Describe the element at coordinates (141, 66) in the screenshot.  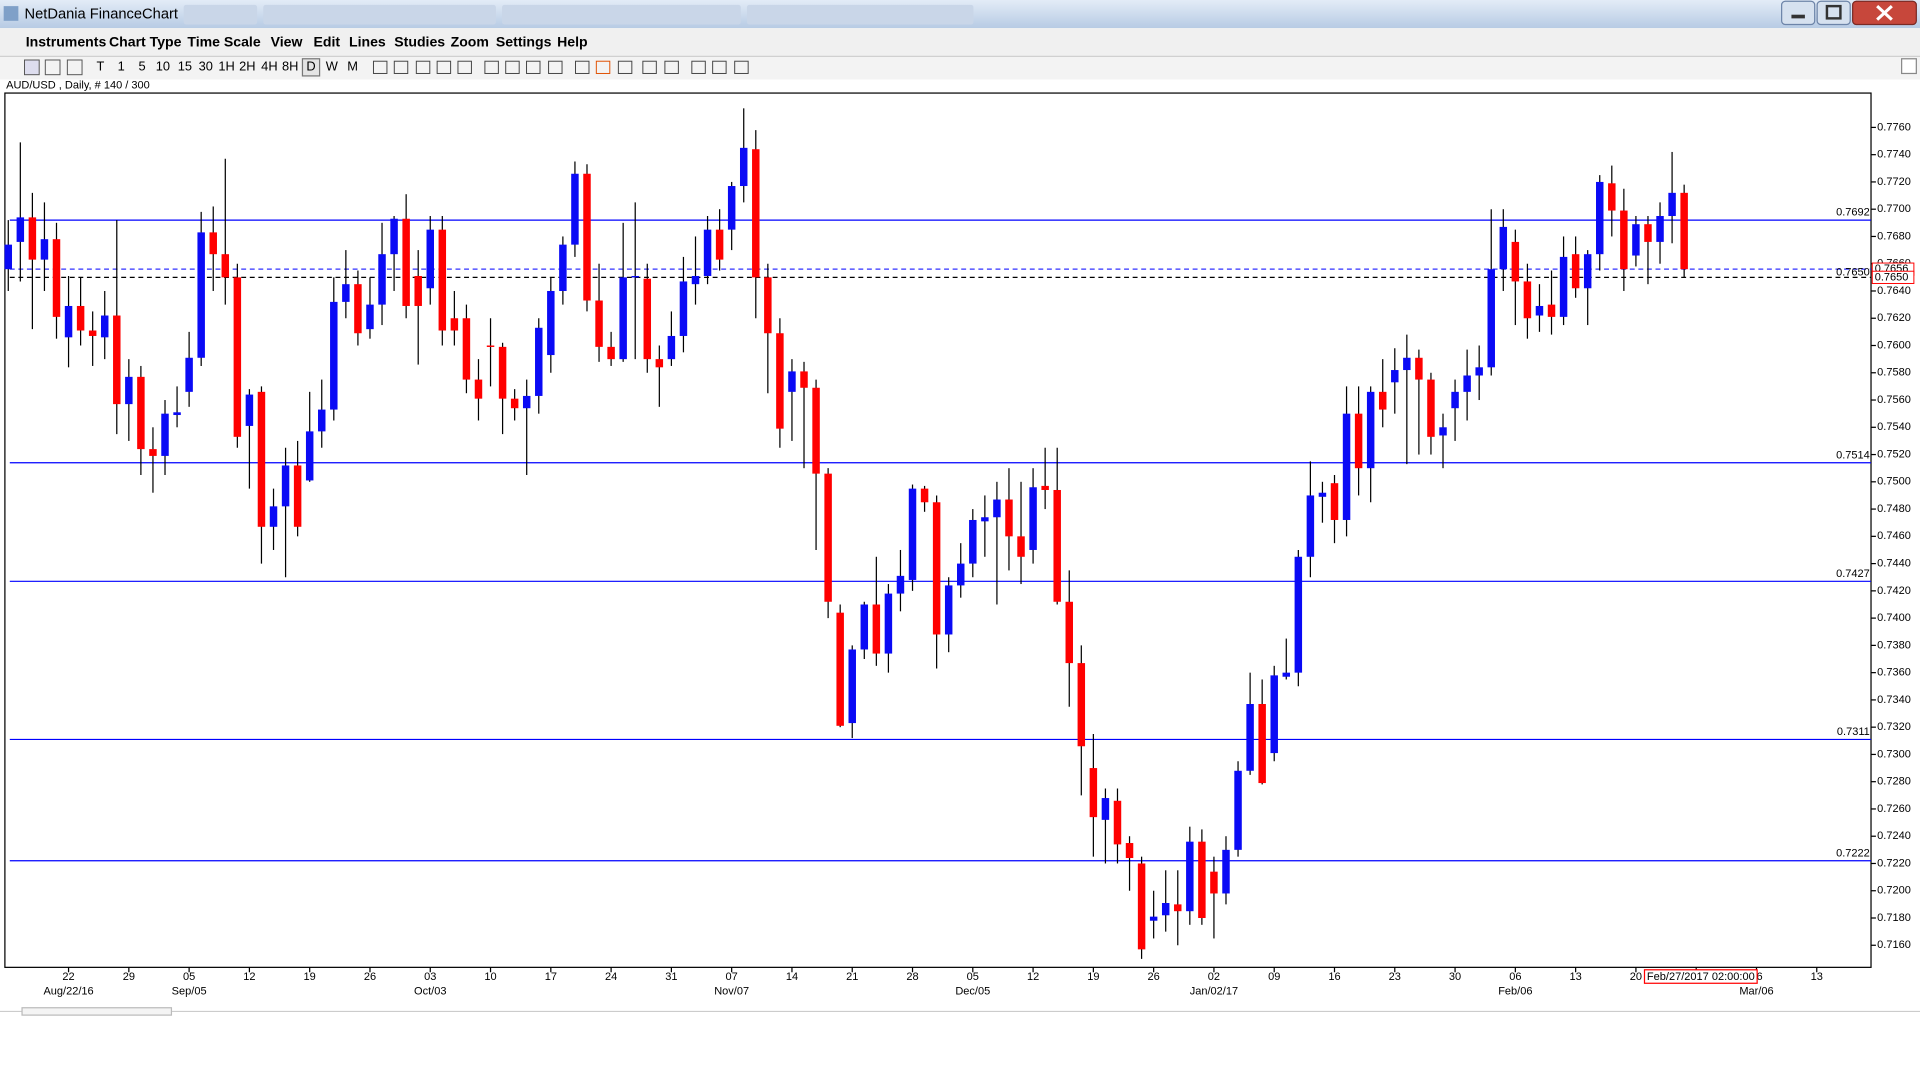
I see `timescale-button: 5` at that location.